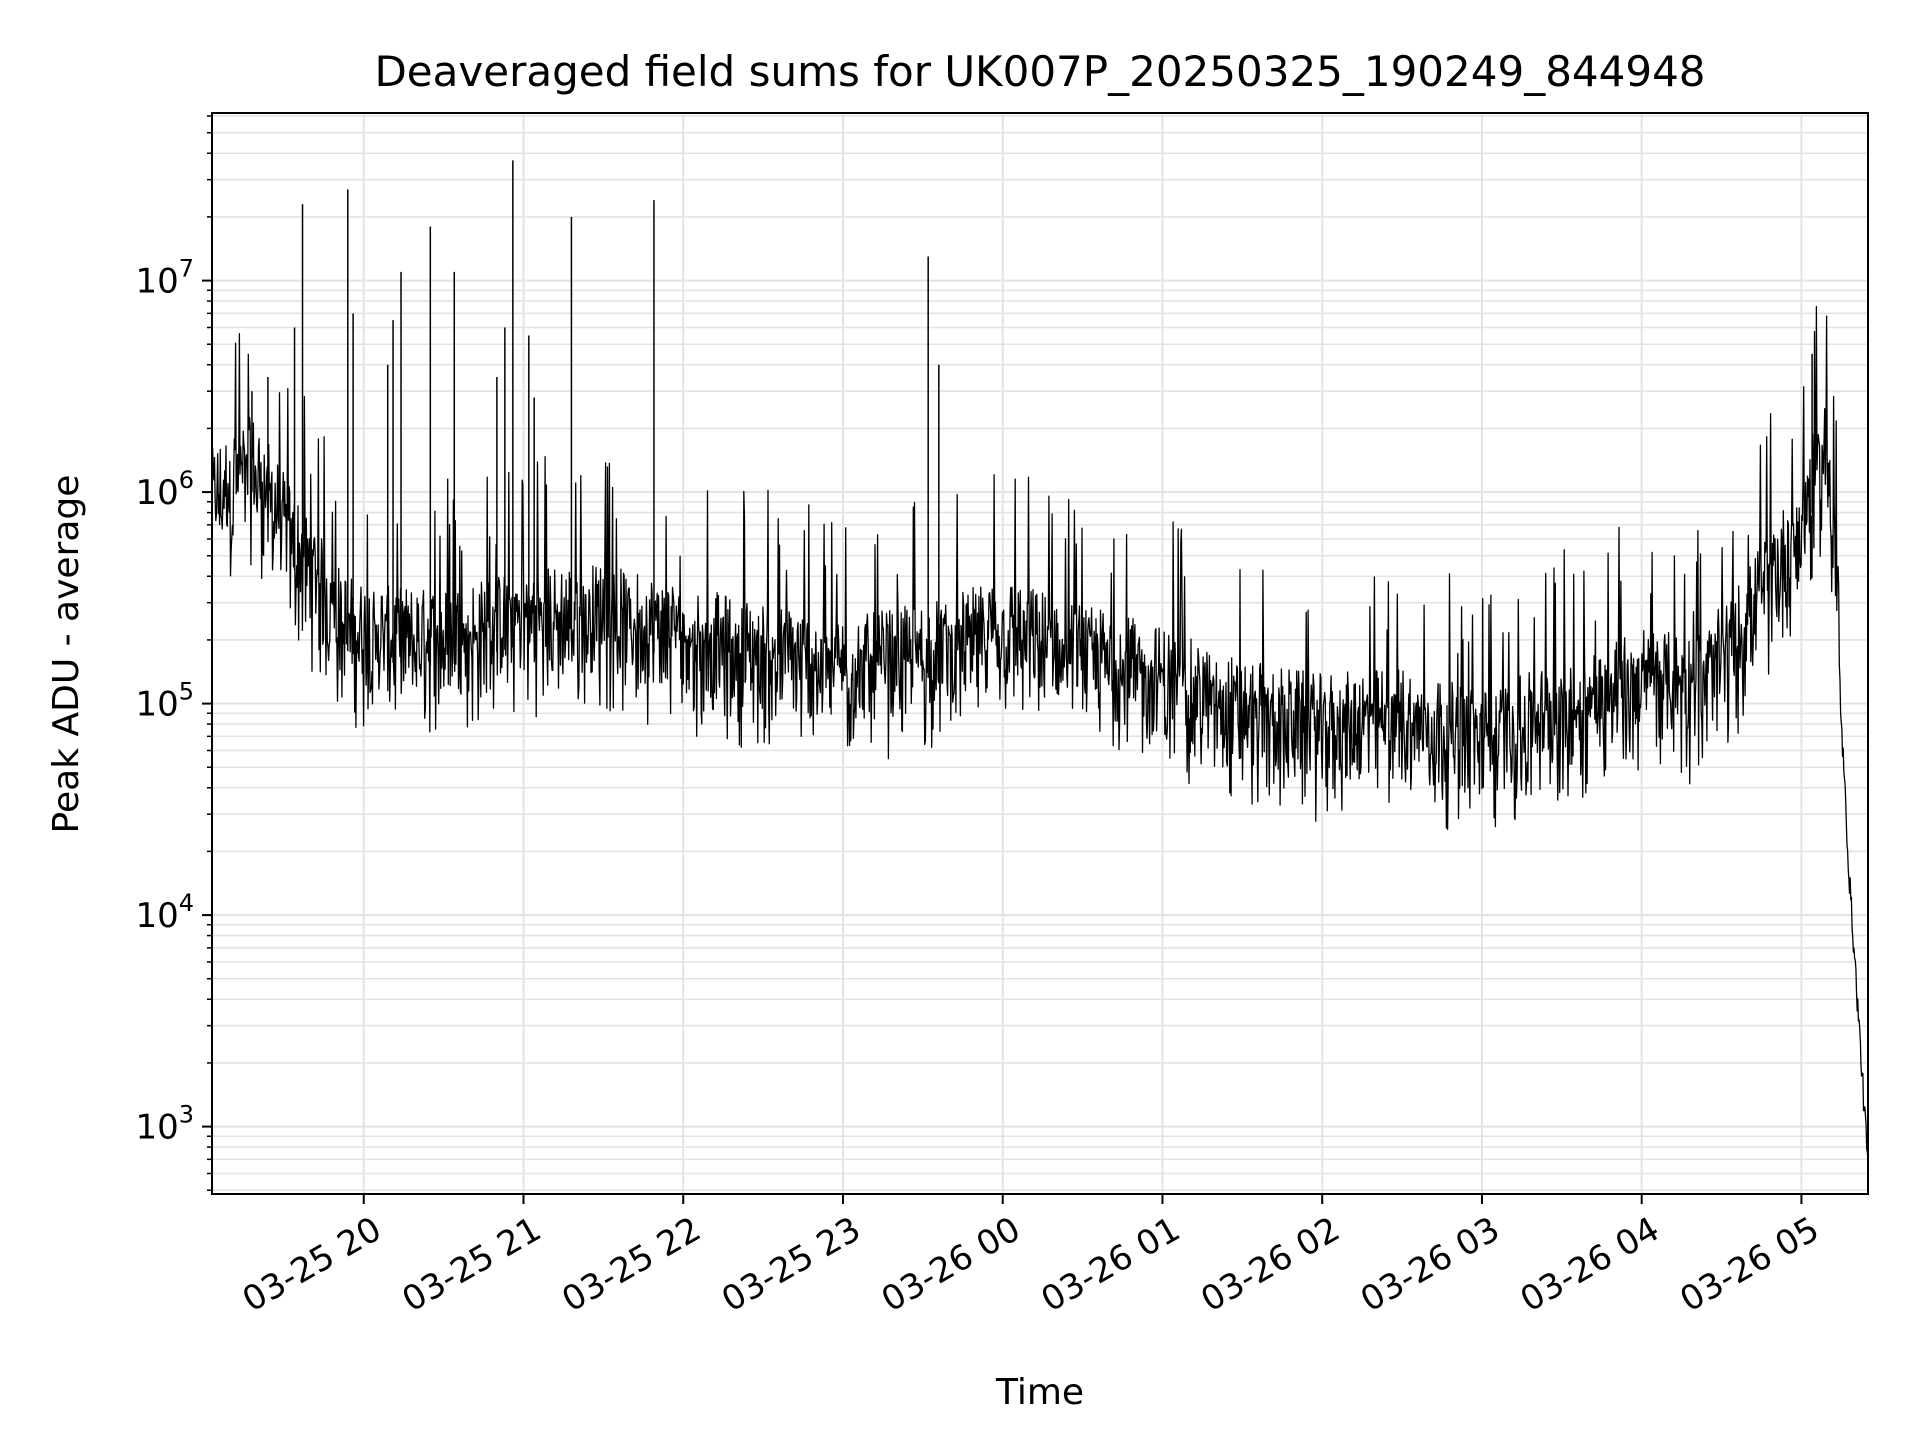  What do you see at coordinates (164, 912) in the screenshot?
I see `y-tick-label: 10⁴` at bounding box center [164, 912].